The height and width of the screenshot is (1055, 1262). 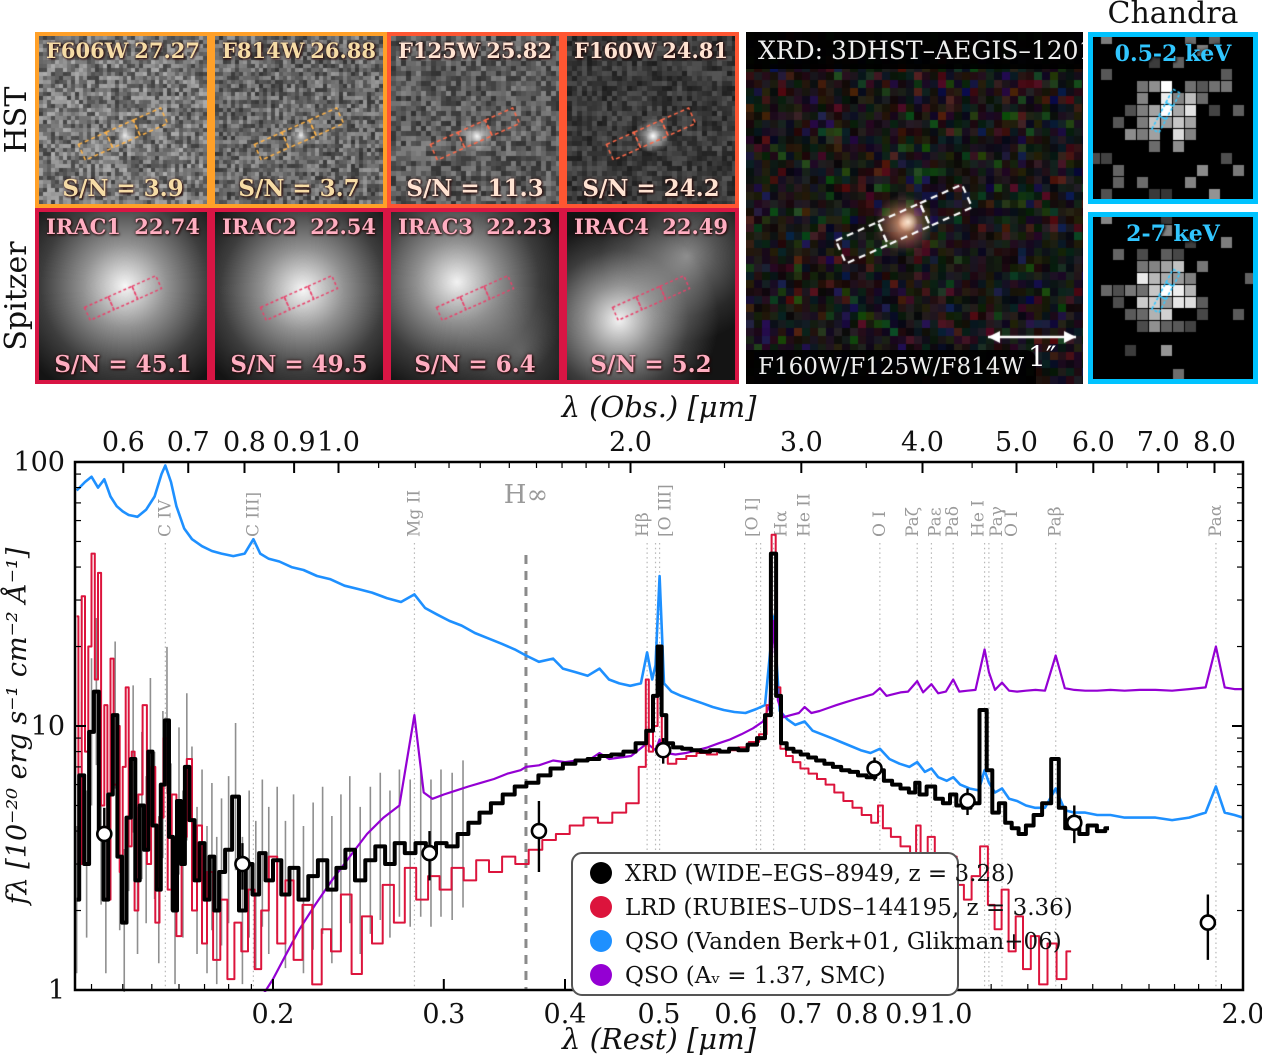 What do you see at coordinates (659, 1038) in the screenshot?
I see `x-axis-title-bottom: λ (Rest) [μm]` at bounding box center [659, 1038].